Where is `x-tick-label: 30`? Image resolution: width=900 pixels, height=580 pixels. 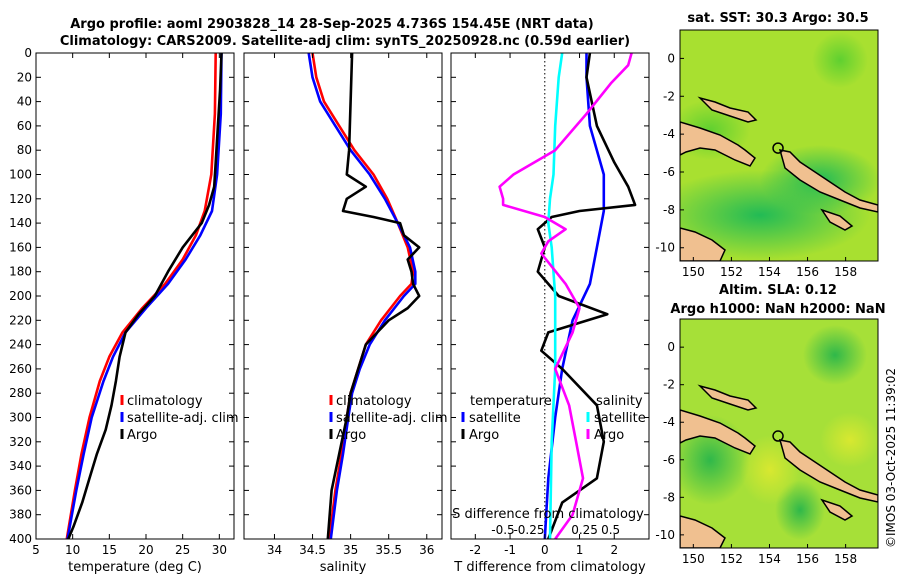
x-tick-label: 30 is located at coordinates (219, 550).